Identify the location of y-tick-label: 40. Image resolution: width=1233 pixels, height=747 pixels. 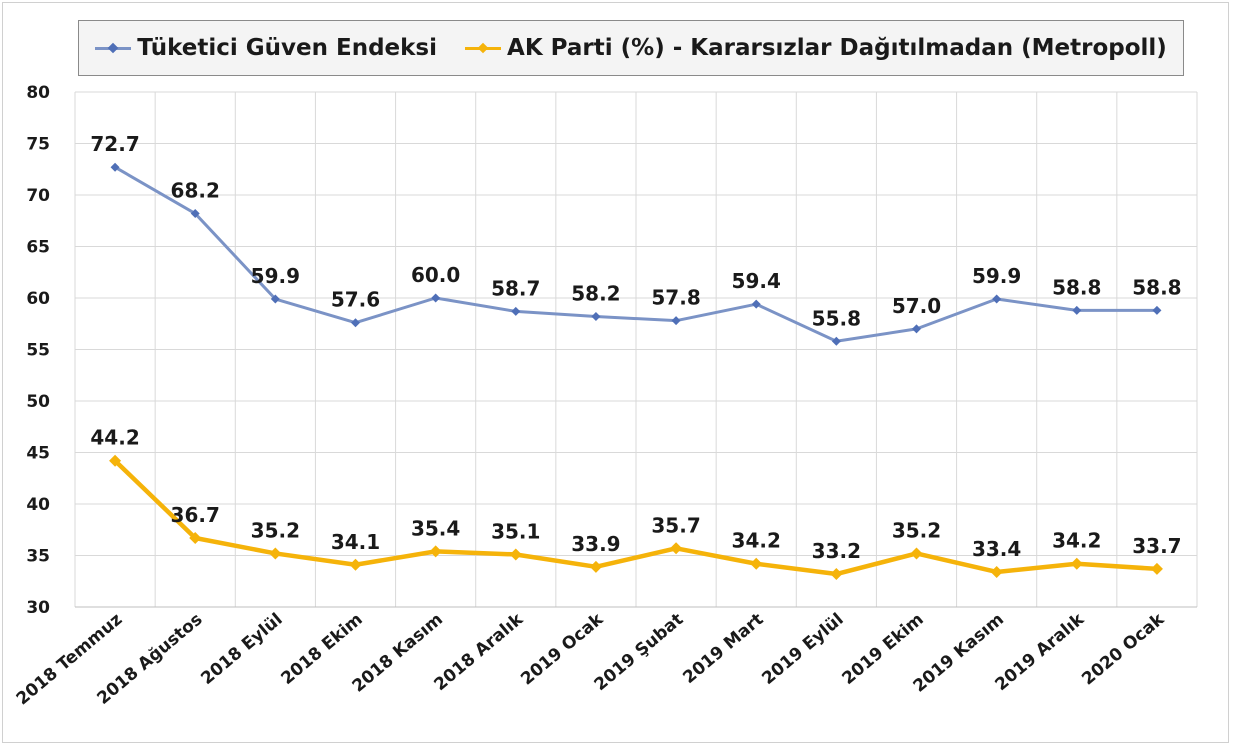
(38, 505).